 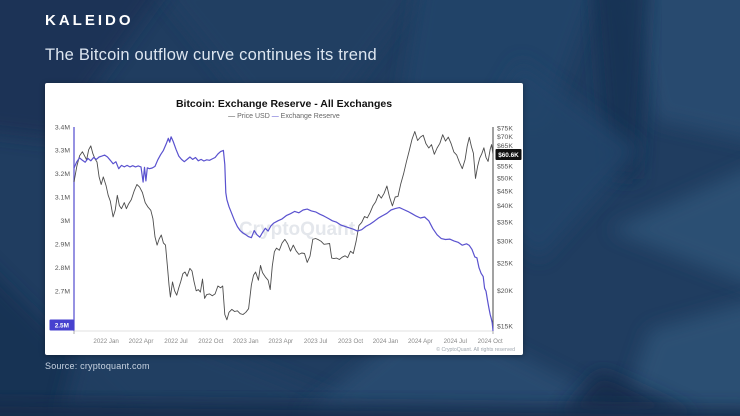 I want to click on svg-text: 2.8M, so click(x=62, y=268).